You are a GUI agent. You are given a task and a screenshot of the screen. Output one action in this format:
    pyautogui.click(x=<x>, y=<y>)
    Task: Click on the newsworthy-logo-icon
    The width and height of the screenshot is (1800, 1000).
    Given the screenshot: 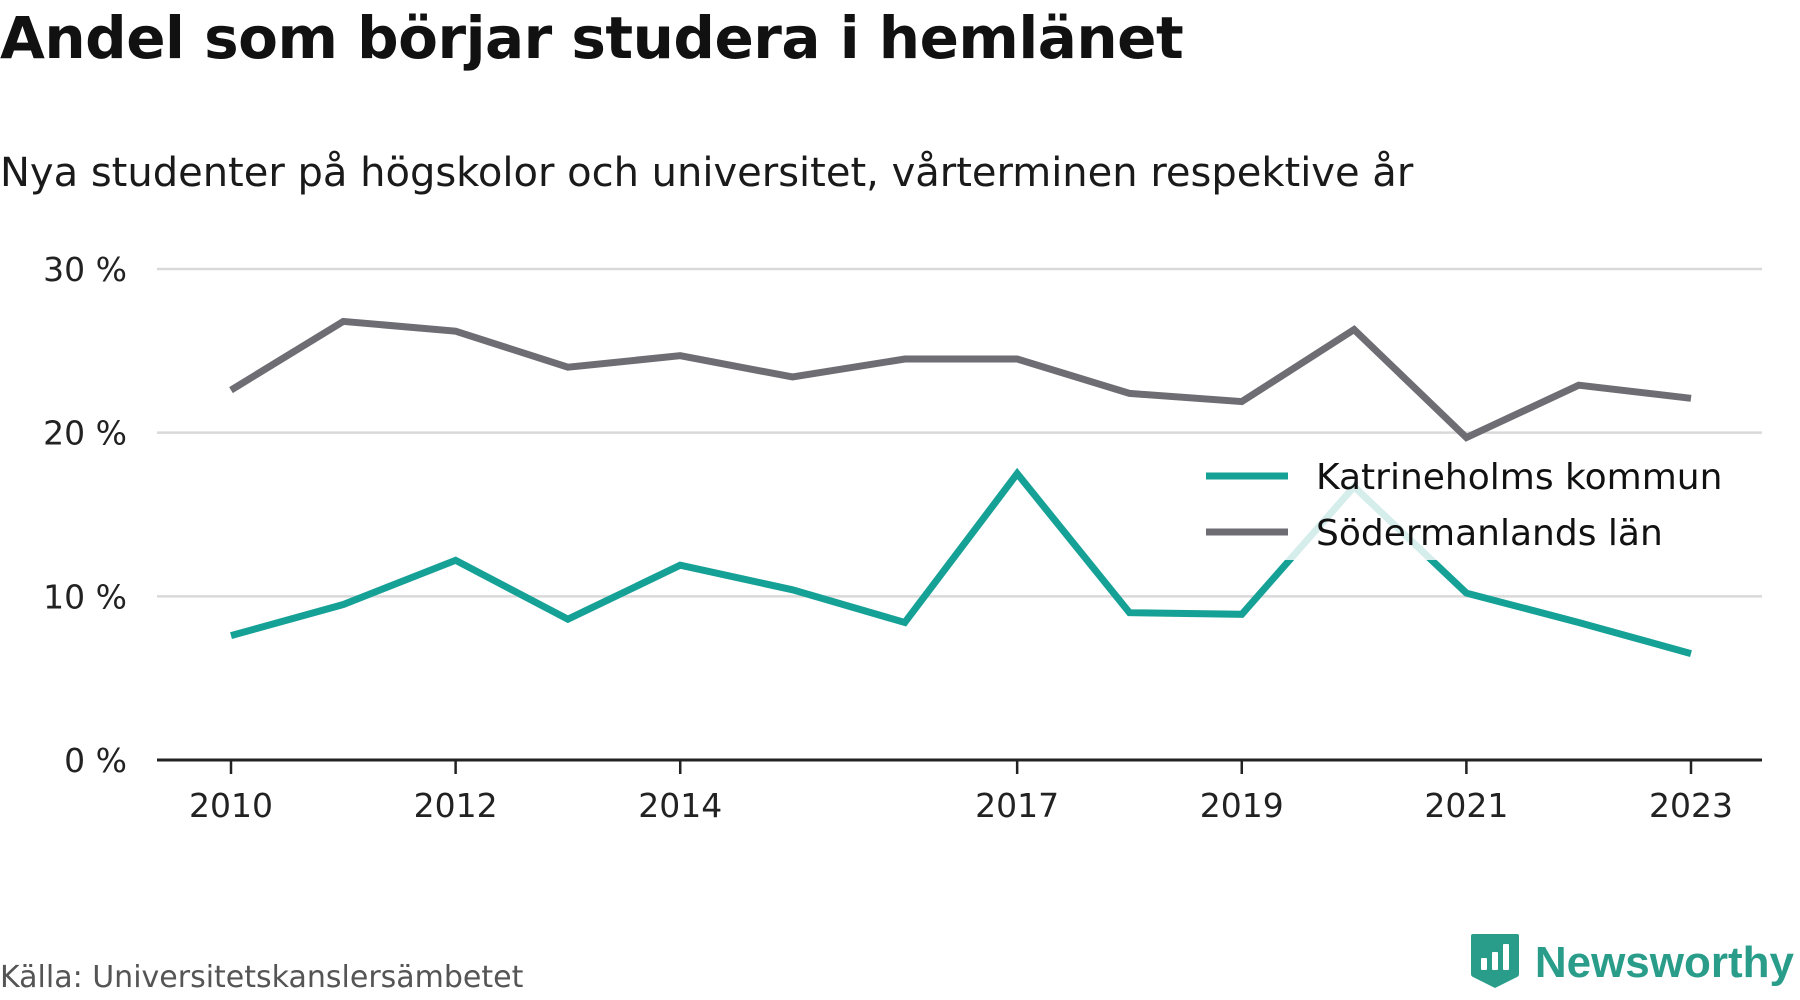 What is the action you would take?
    pyautogui.click(x=1495, y=963)
    